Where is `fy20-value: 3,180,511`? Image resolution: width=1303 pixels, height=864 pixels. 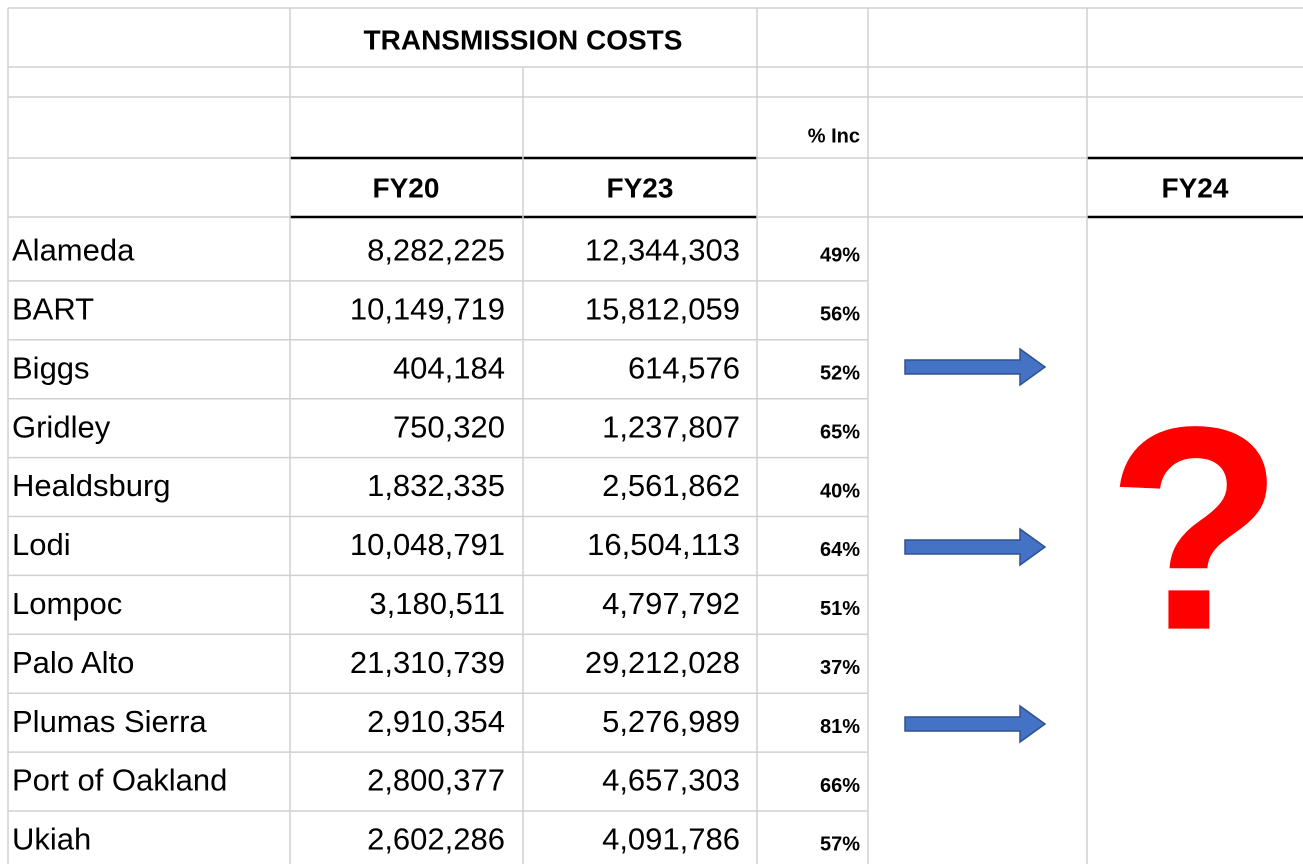 fy20-value: 3,180,511 is located at coordinates (437, 603).